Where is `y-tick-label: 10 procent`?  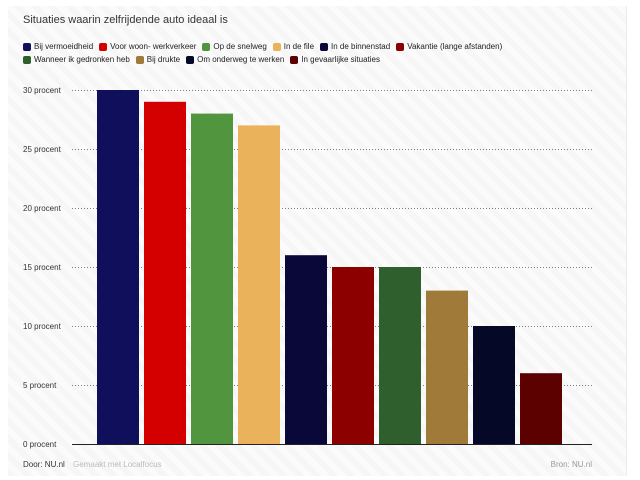
y-tick-label: 10 procent is located at coordinates (42, 326).